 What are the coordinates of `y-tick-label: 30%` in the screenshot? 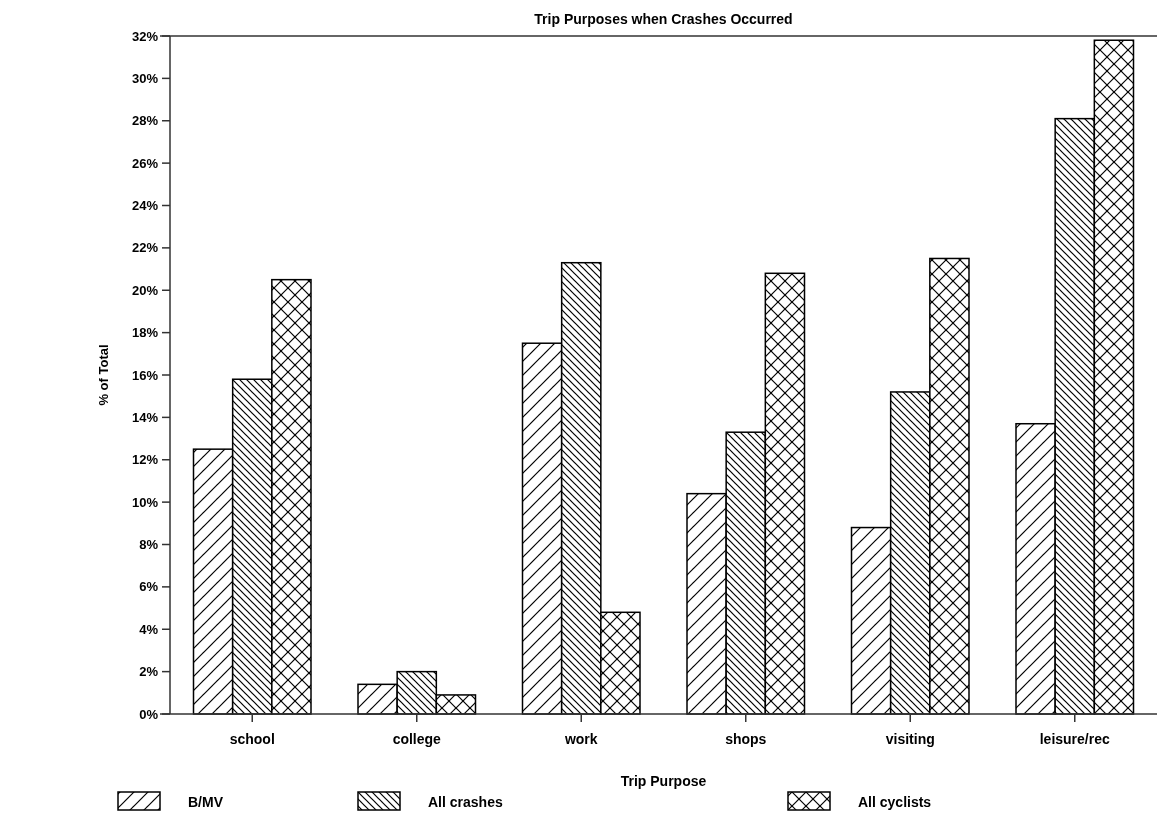 It's located at (145, 78).